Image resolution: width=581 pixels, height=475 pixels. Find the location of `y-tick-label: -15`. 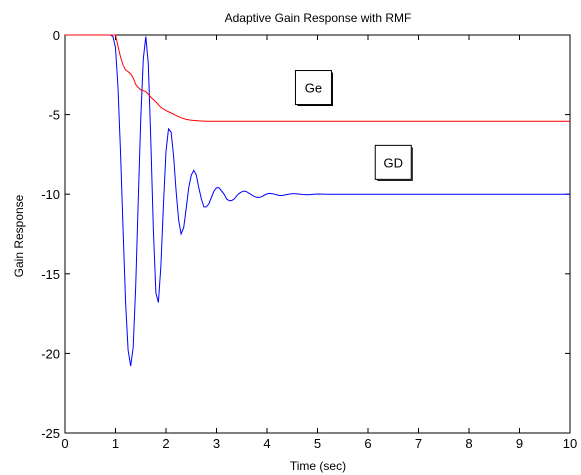

y-tick-label: -15 is located at coordinates (50, 274).